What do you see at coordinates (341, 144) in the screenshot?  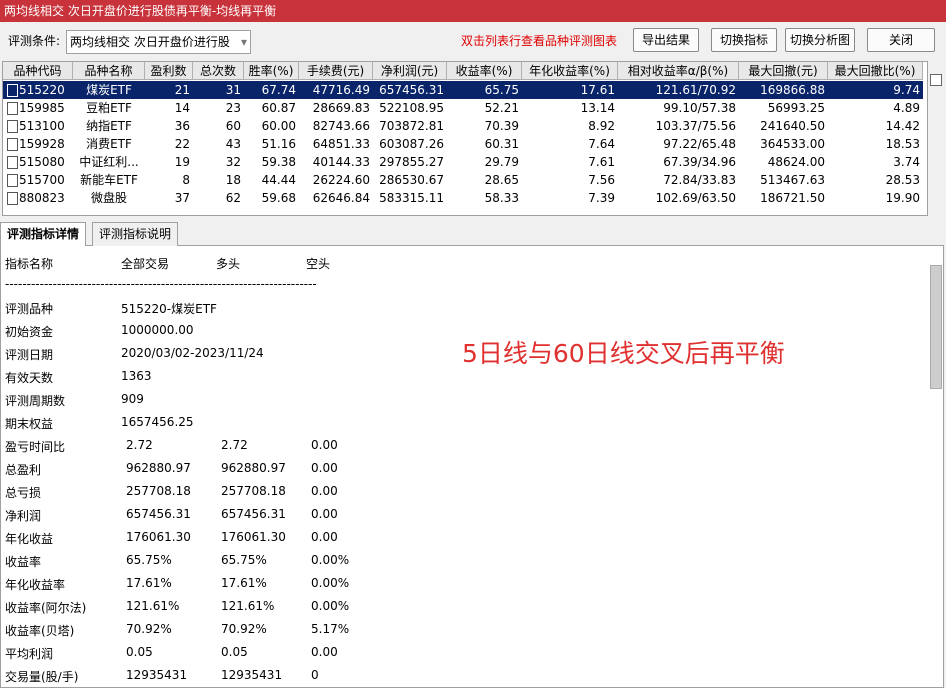 I see `cell: 64851.33` at bounding box center [341, 144].